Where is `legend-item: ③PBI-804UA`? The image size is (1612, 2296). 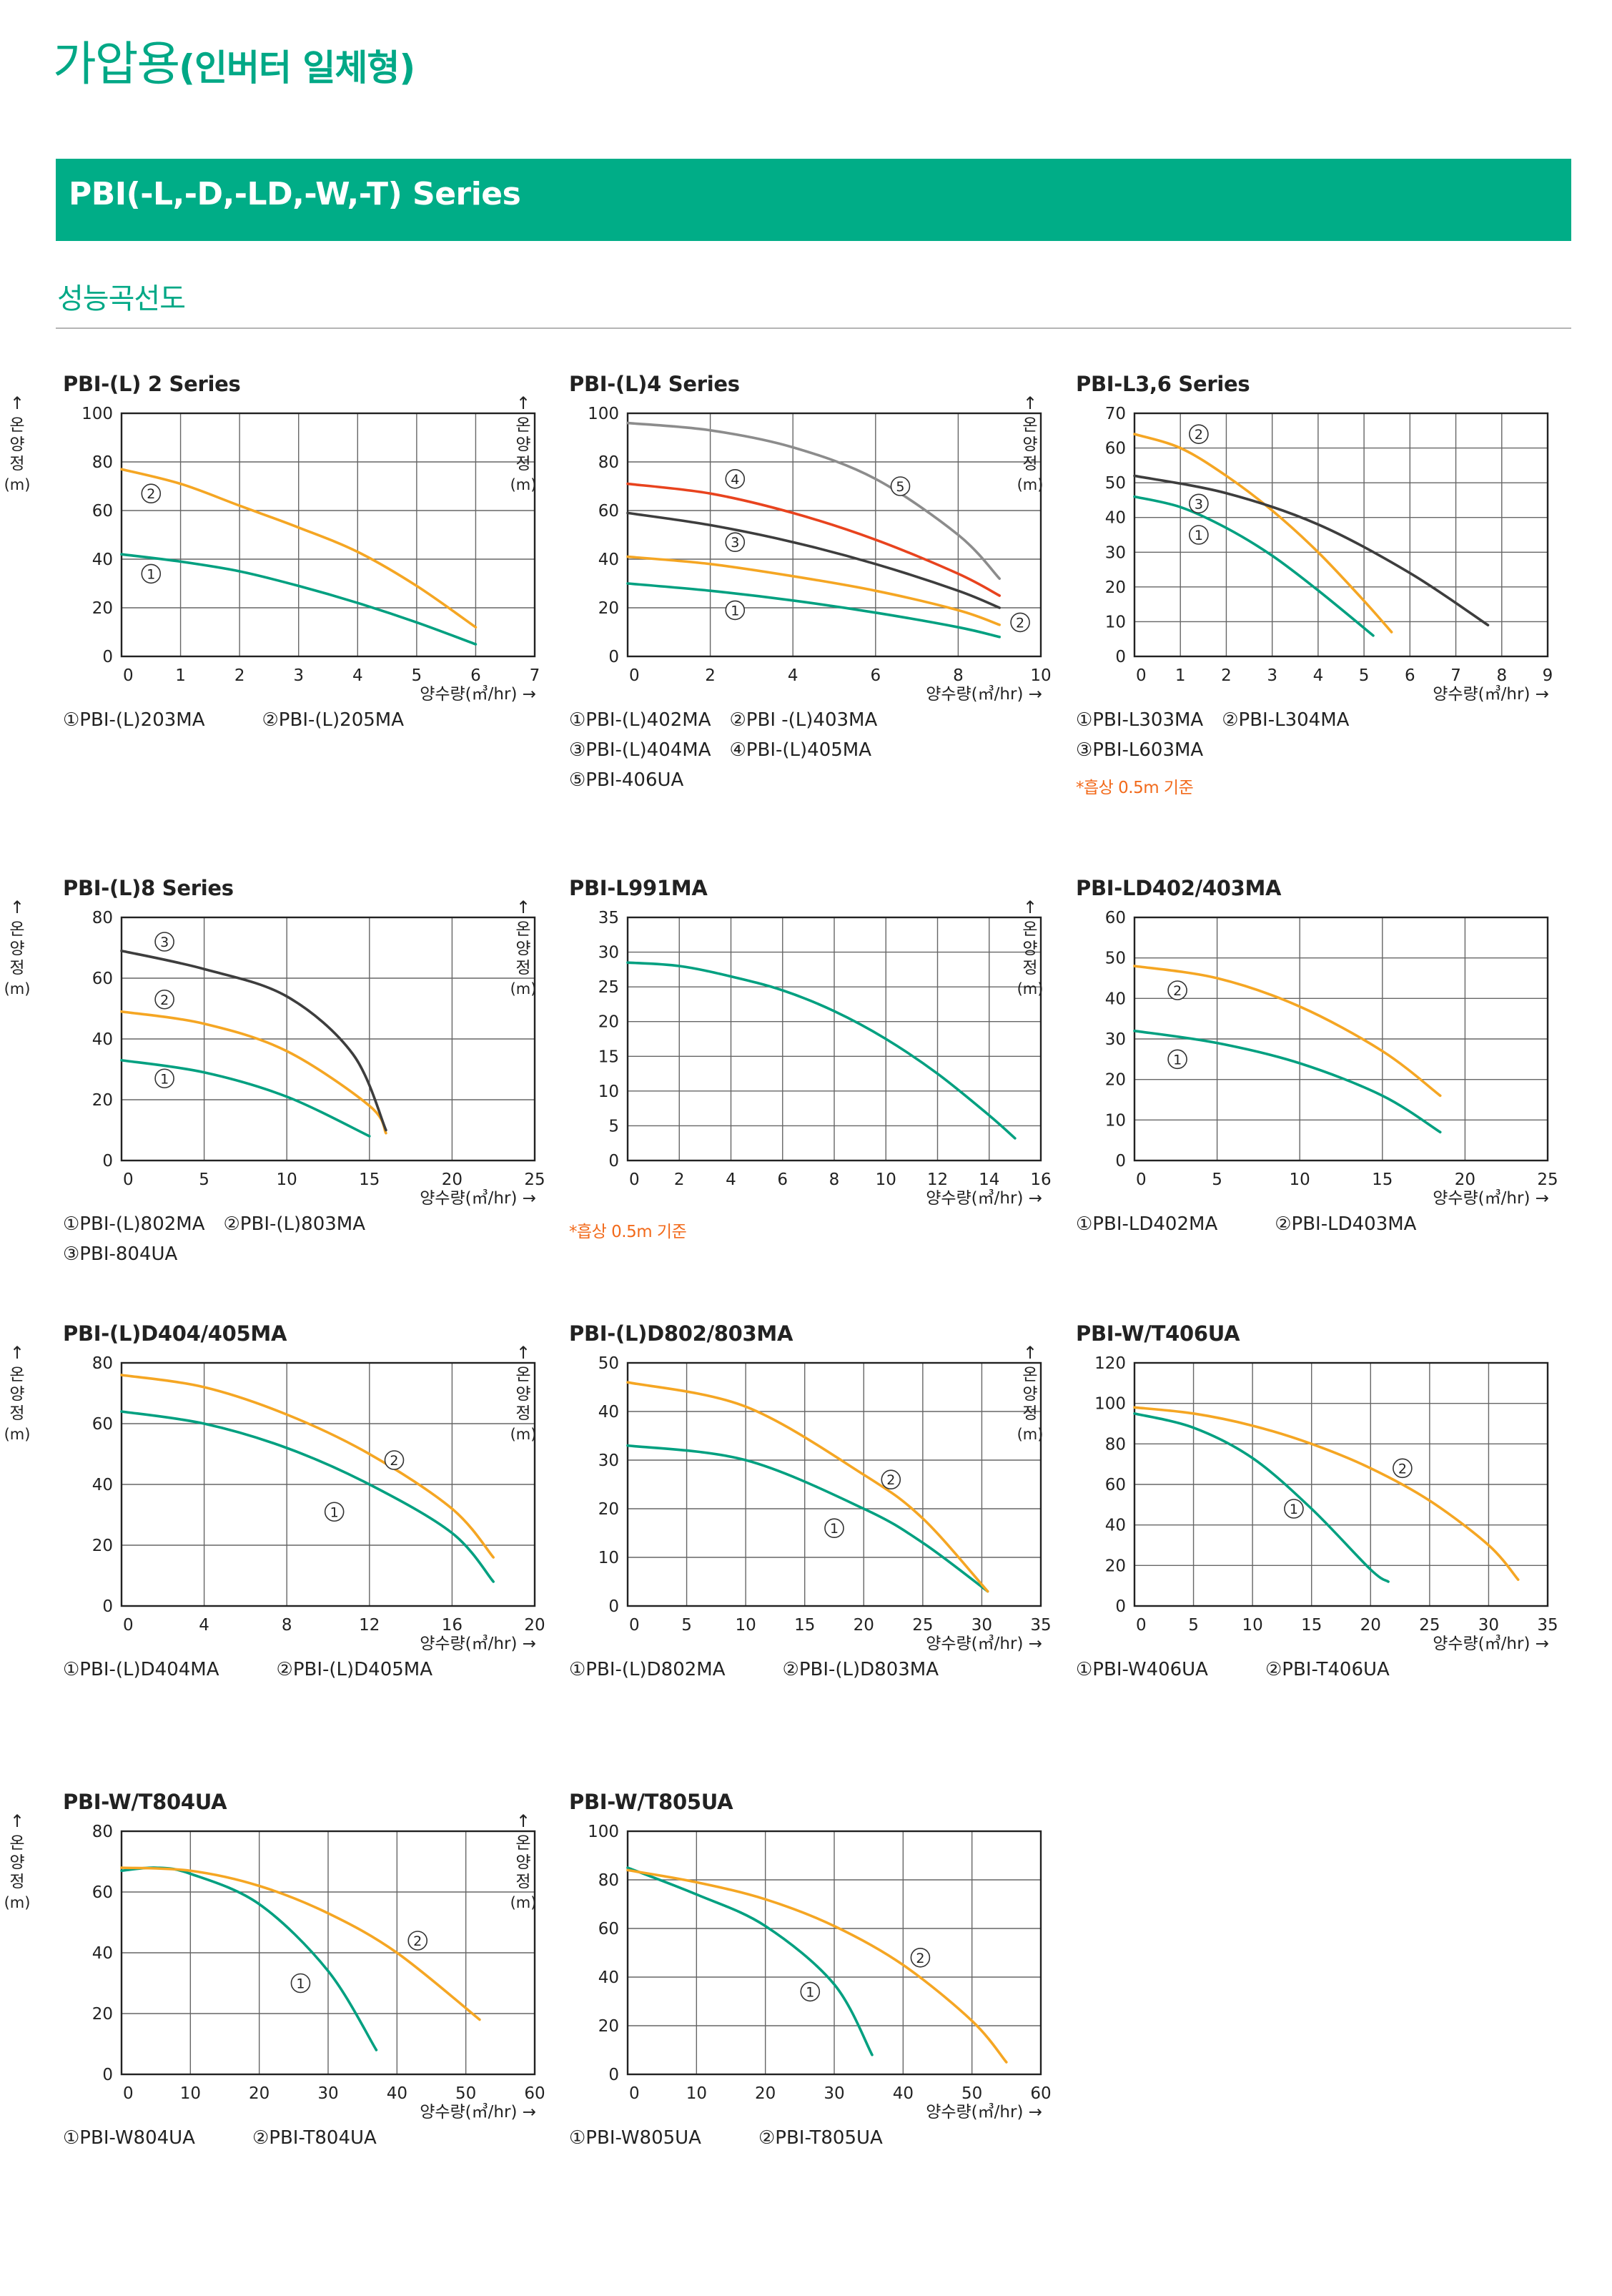
legend-item: ③PBI-804UA is located at coordinates (120, 1254).